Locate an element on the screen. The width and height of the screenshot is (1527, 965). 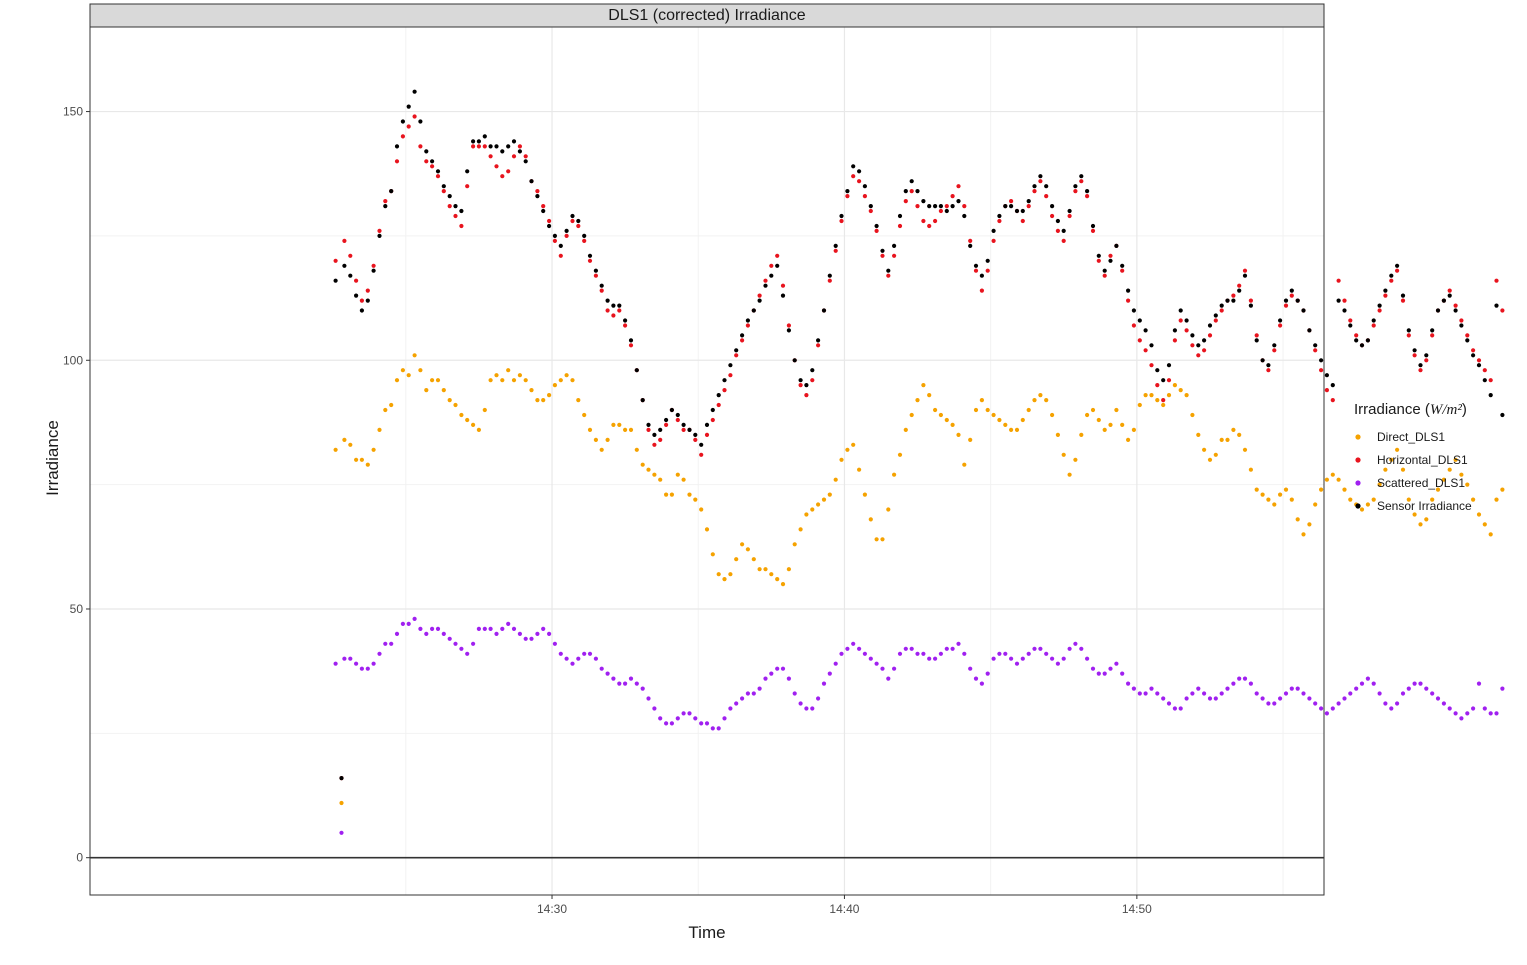
legend-key is located at coordinates (1358, 483).